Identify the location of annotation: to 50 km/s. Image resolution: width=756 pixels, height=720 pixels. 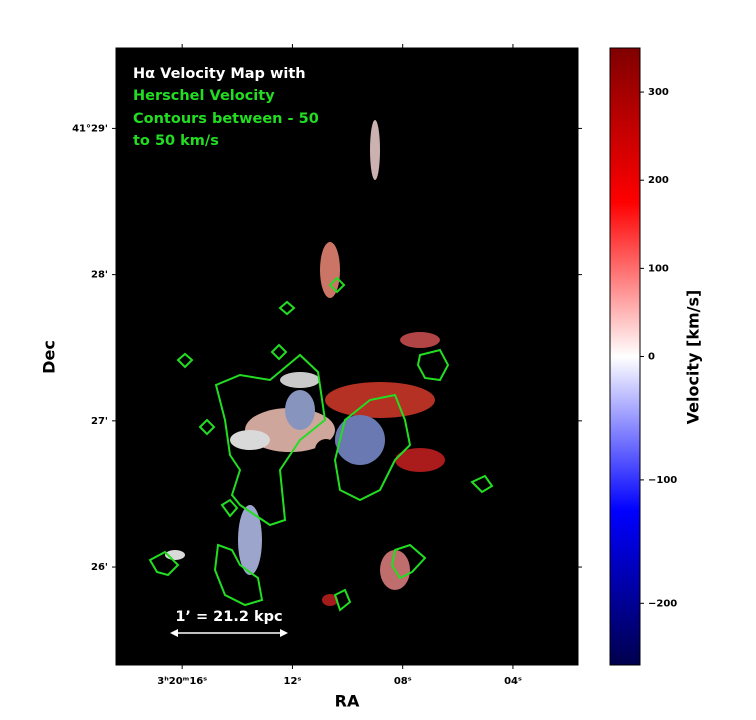
(176, 141).